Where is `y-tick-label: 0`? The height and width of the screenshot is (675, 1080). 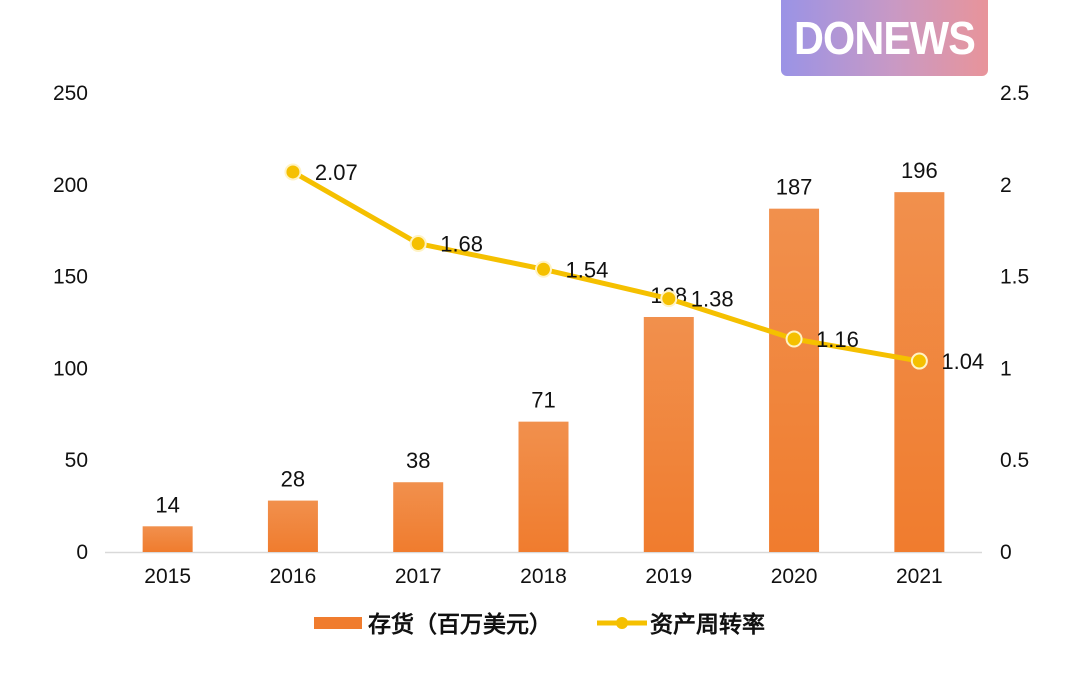
y-tick-label: 0 is located at coordinates (82, 552).